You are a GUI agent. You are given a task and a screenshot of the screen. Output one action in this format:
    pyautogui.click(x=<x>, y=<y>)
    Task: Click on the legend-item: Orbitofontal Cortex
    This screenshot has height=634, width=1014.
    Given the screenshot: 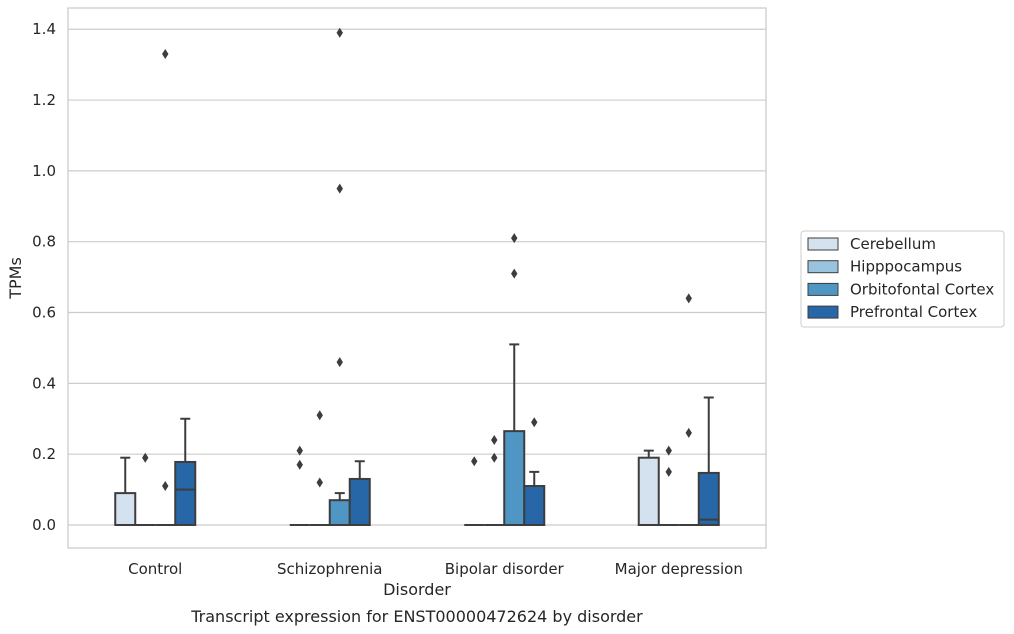 What is the action you would take?
    pyautogui.click(x=900, y=289)
    